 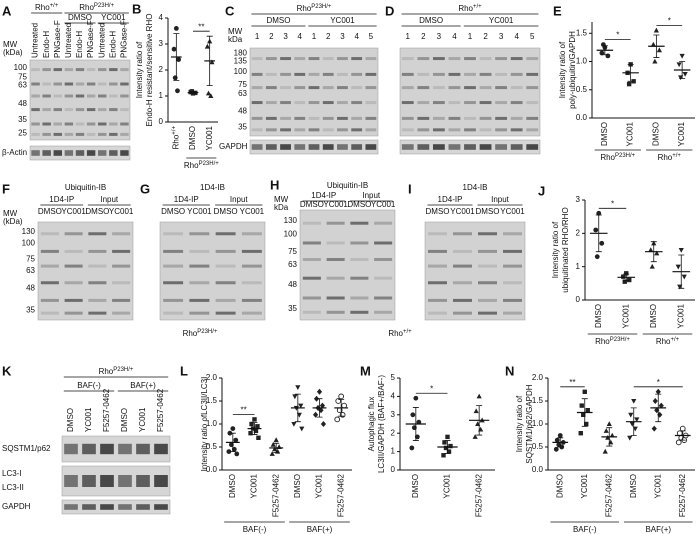 What do you see at coordinates (244, 410) in the screenshot?
I see `significance-label: **` at bounding box center [244, 410].